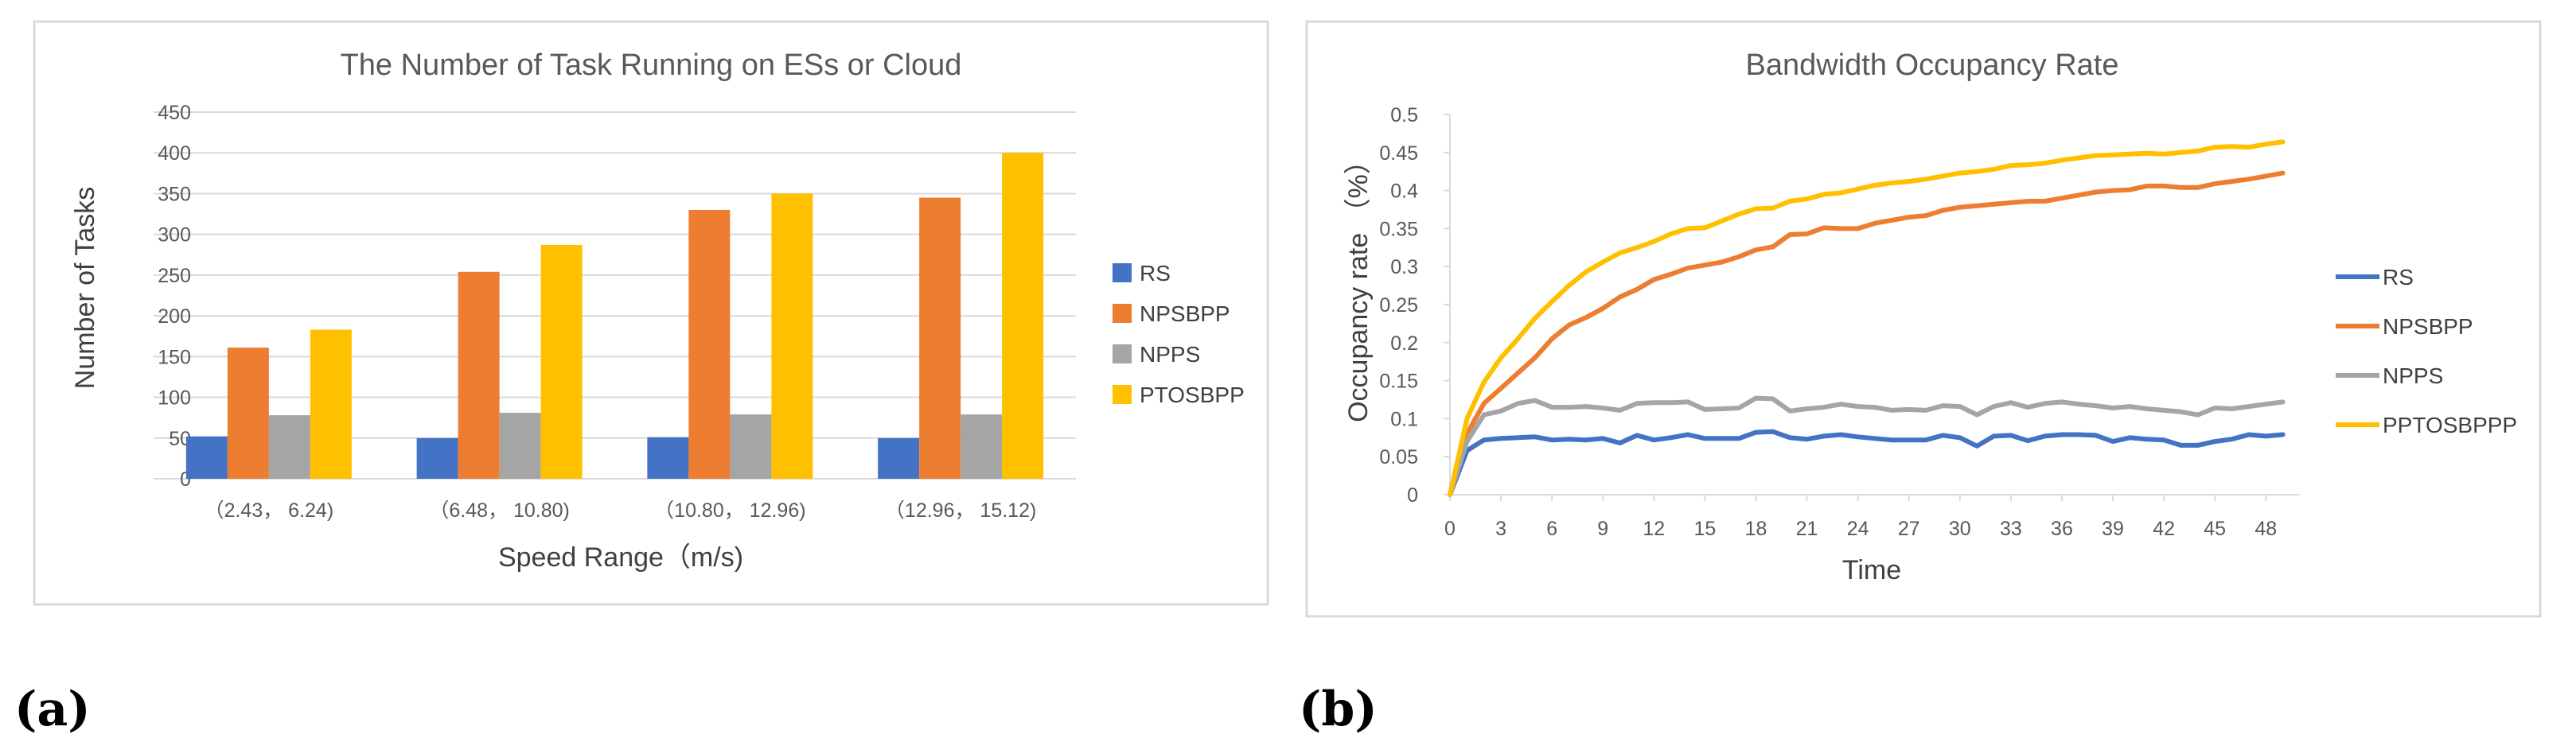 Image resolution: width=2576 pixels, height=746 pixels. Describe the element at coordinates (1756, 529) in the screenshot. I see `chart-b-x-tick-label: 18` at that location.